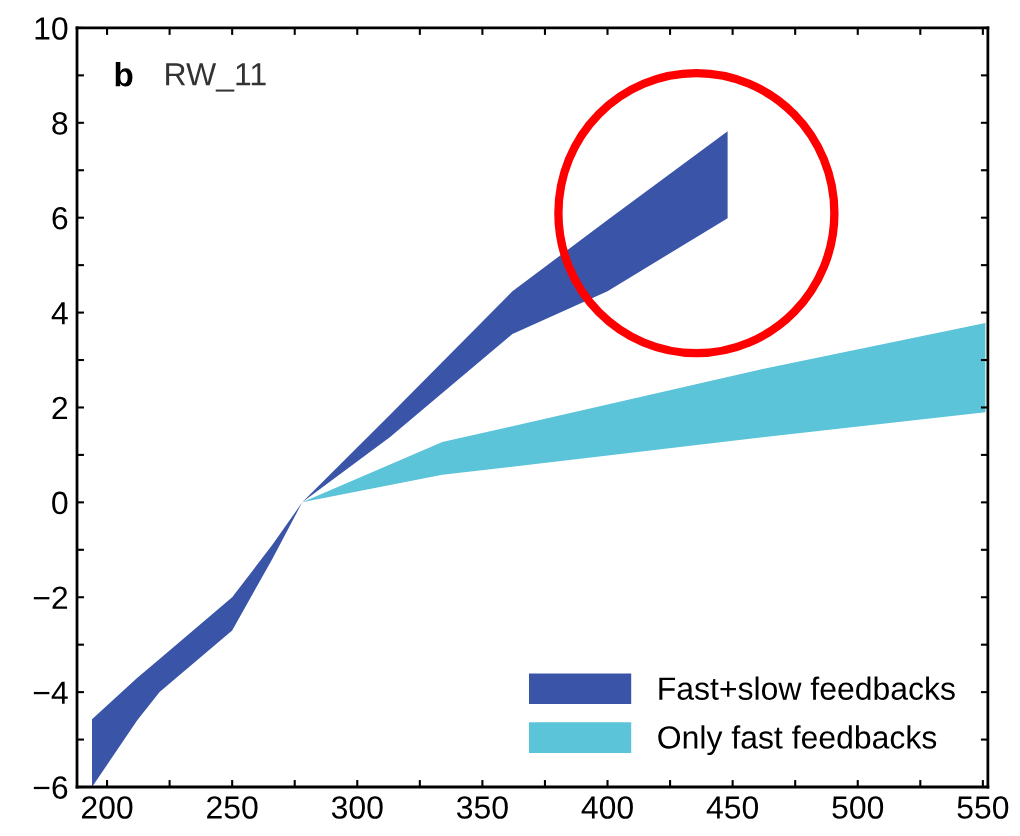 Image resolution: width=1020 pixels, height=836 pixels. Describe the element at coordinates (107, 807) in the screenshot. I see `x-tick-label: 200` at that location.